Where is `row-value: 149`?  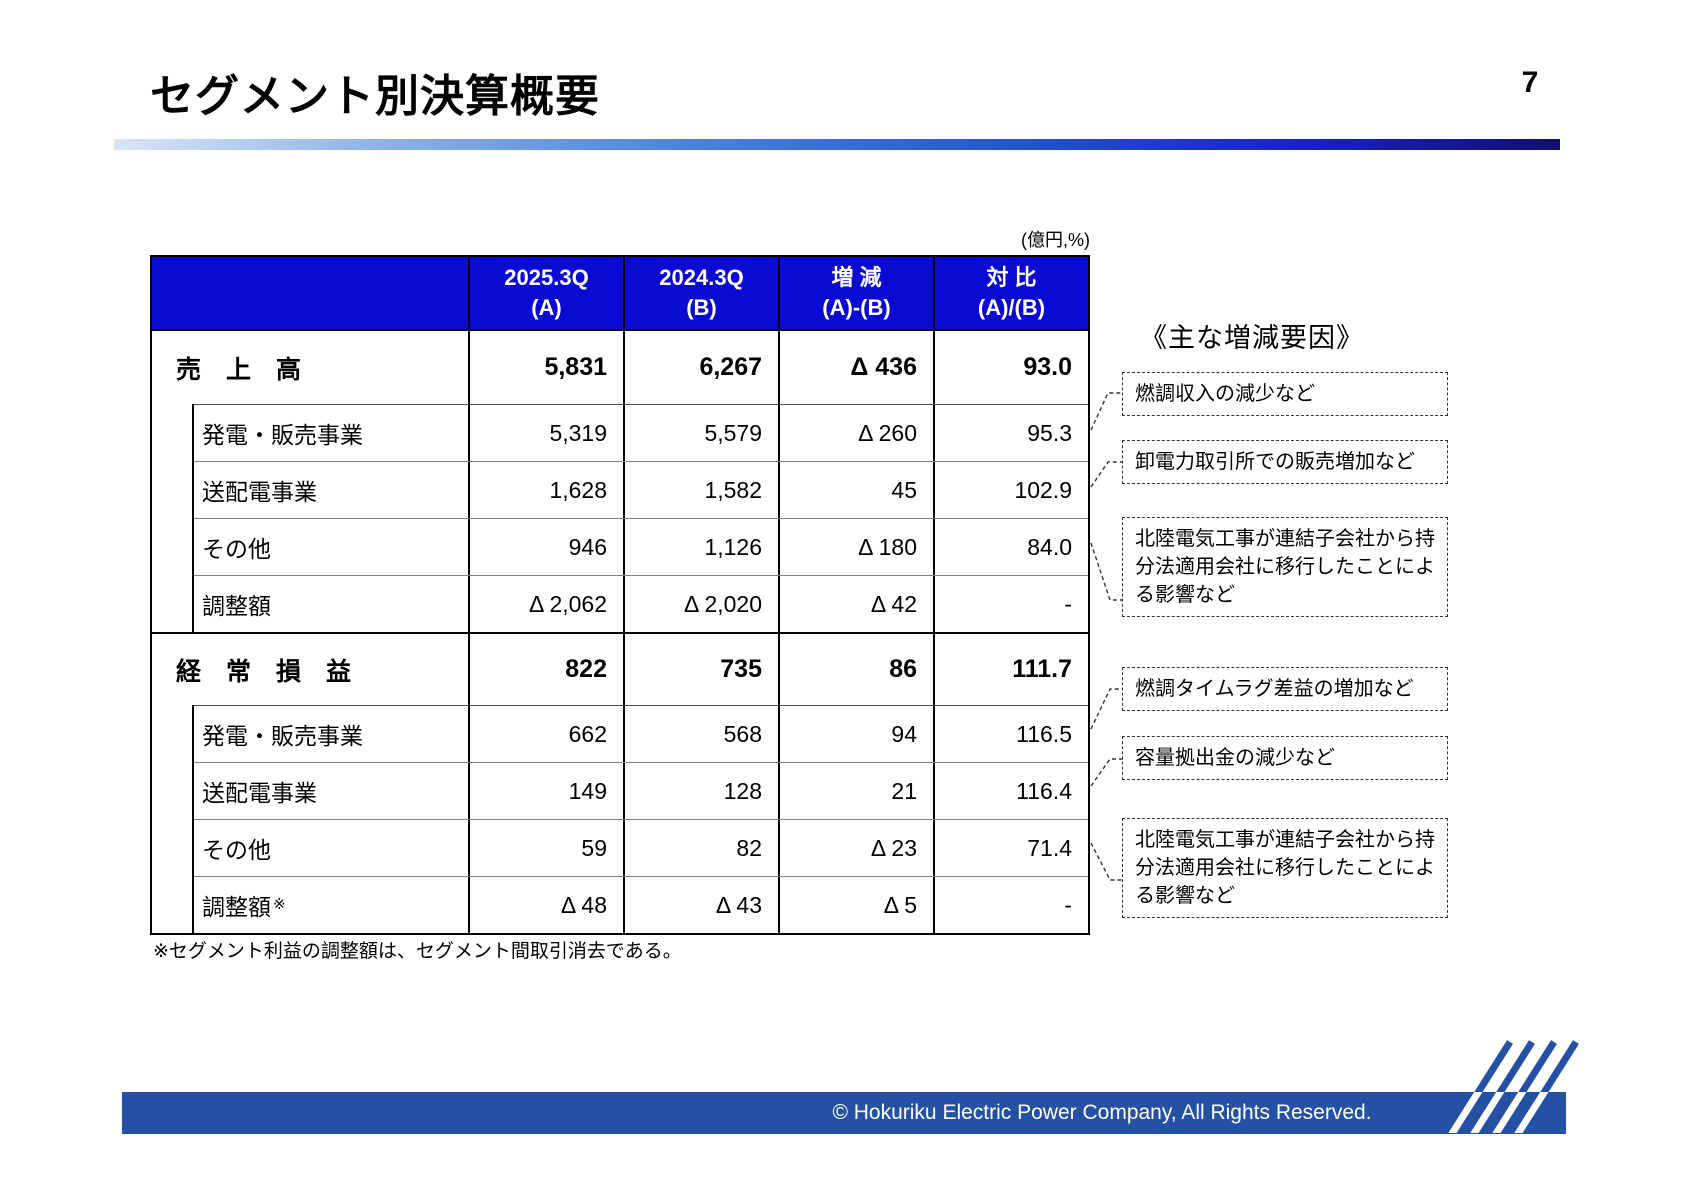
row-value: 149 is located at coordinates (545, 791).